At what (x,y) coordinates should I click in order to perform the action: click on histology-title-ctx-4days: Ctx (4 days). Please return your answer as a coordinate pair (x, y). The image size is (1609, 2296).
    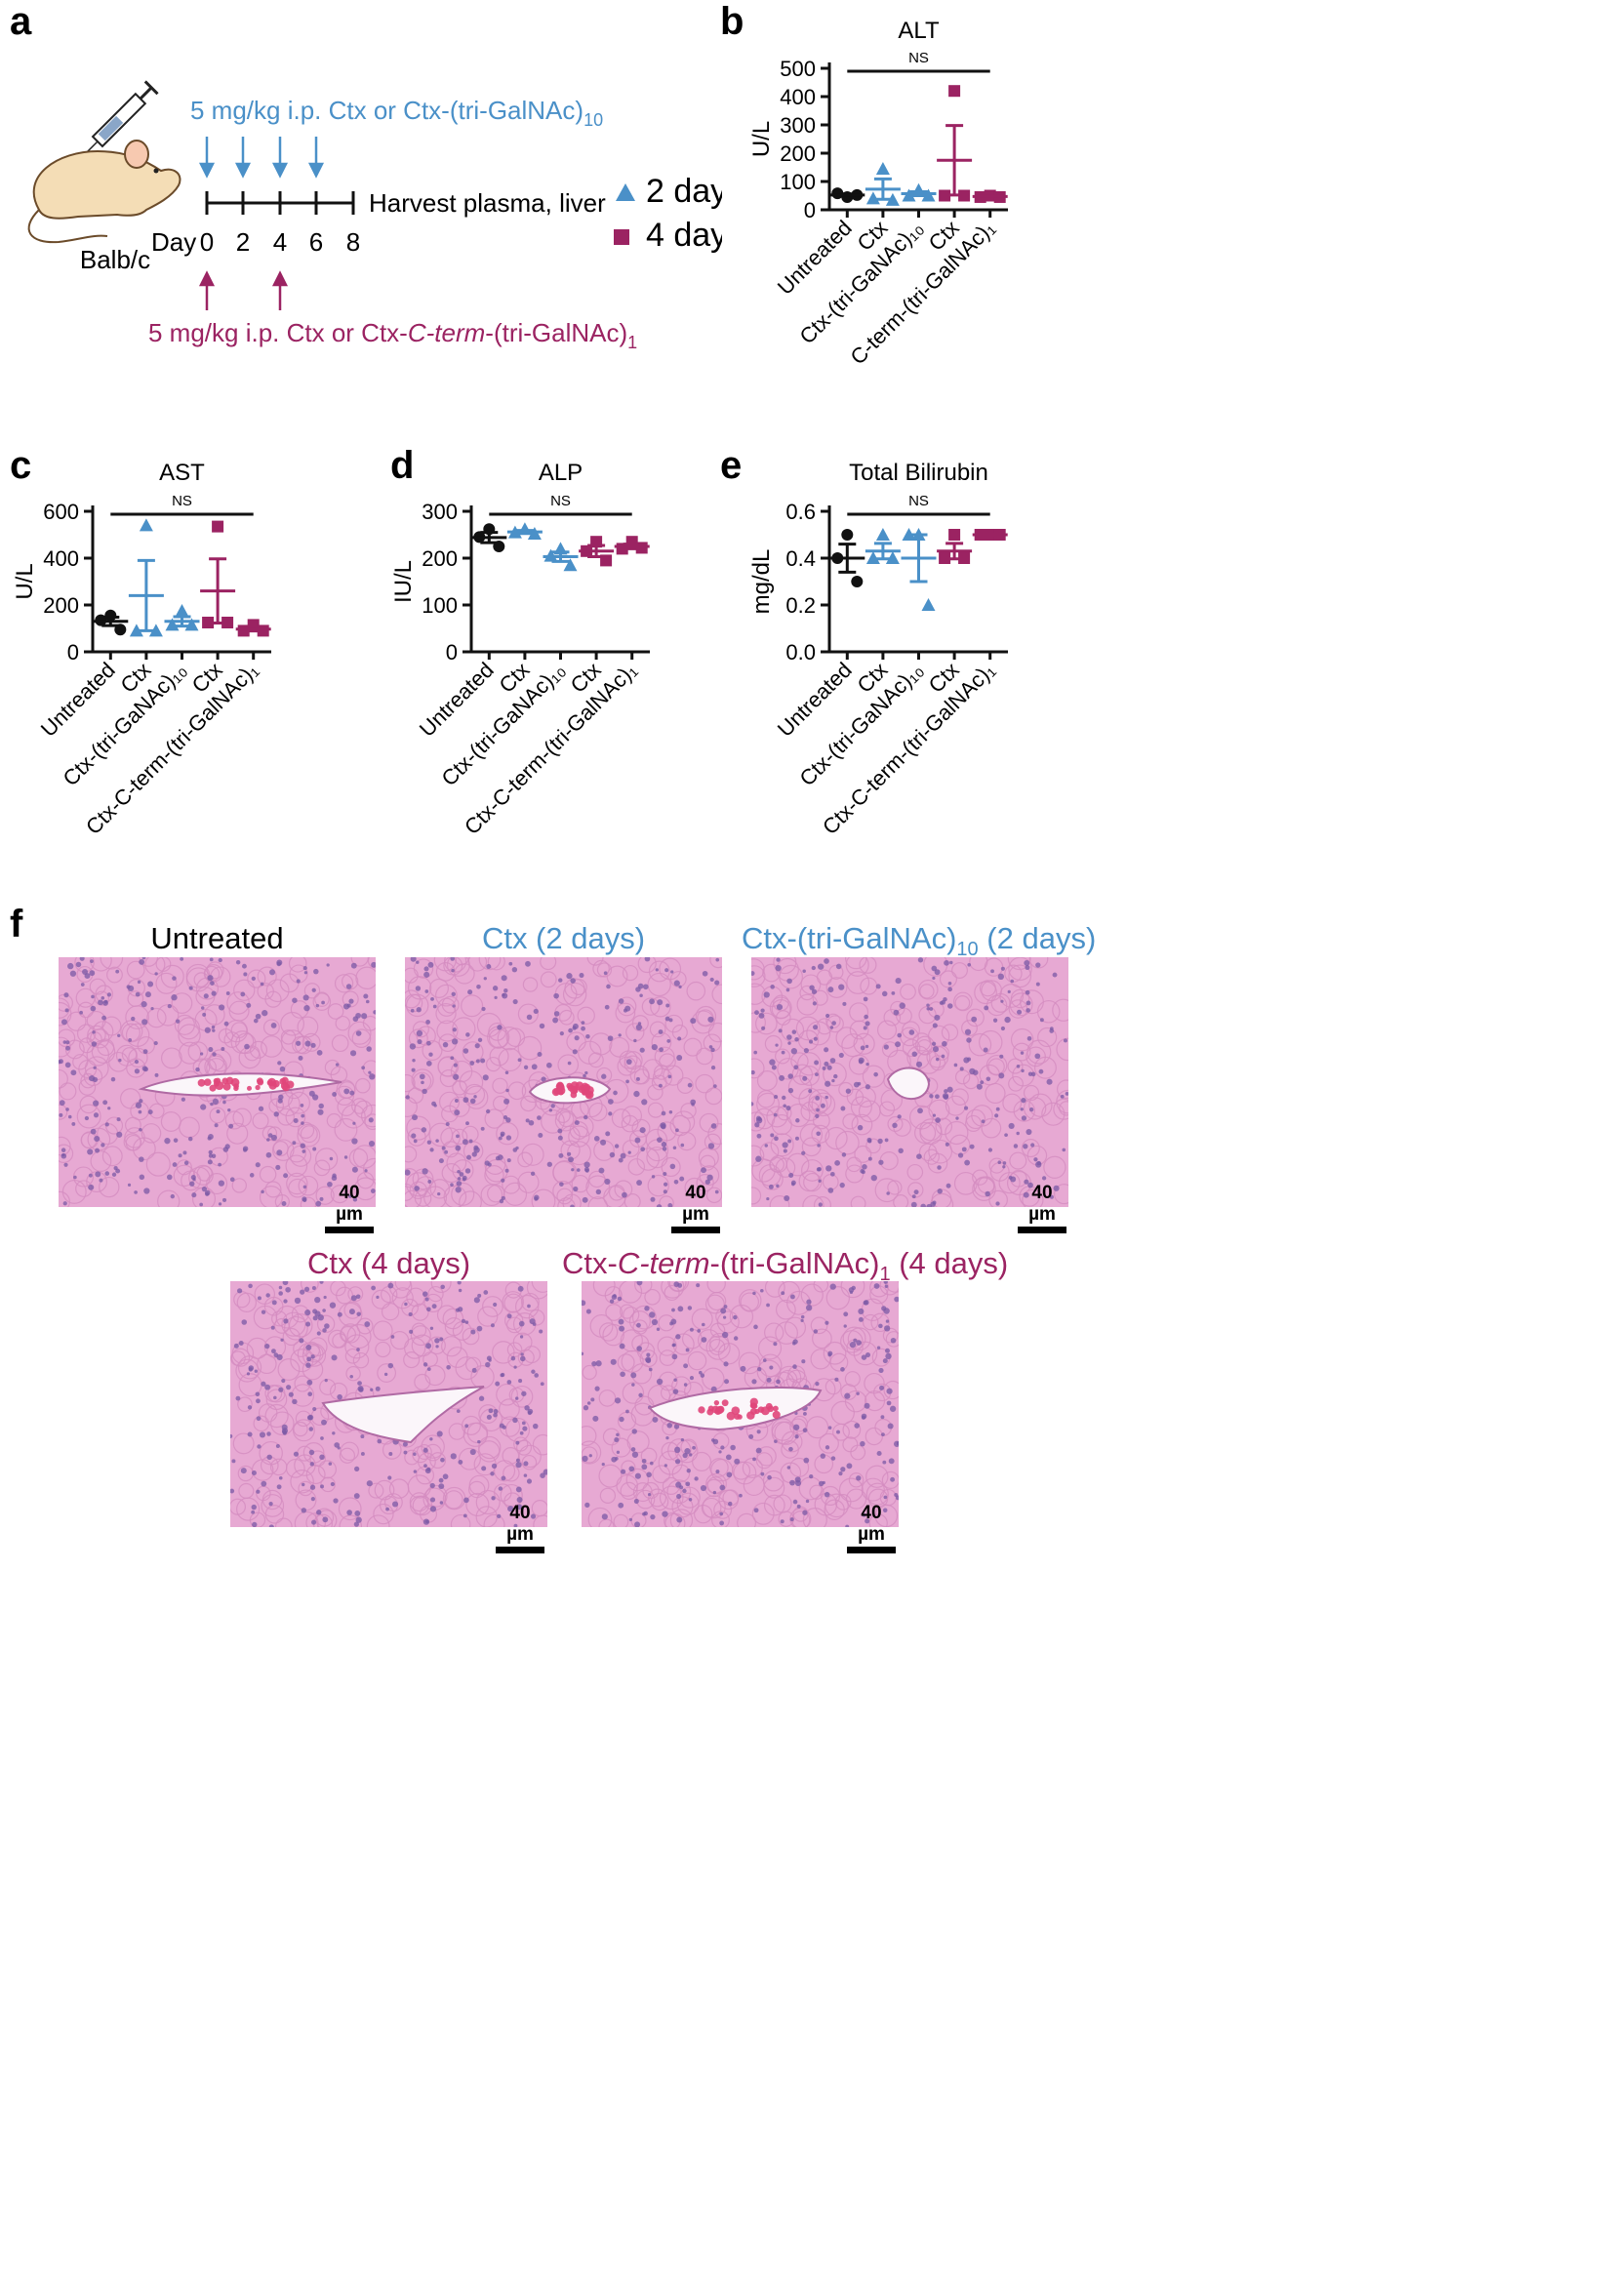
    Looking at the image, I should click on (389, 1263).